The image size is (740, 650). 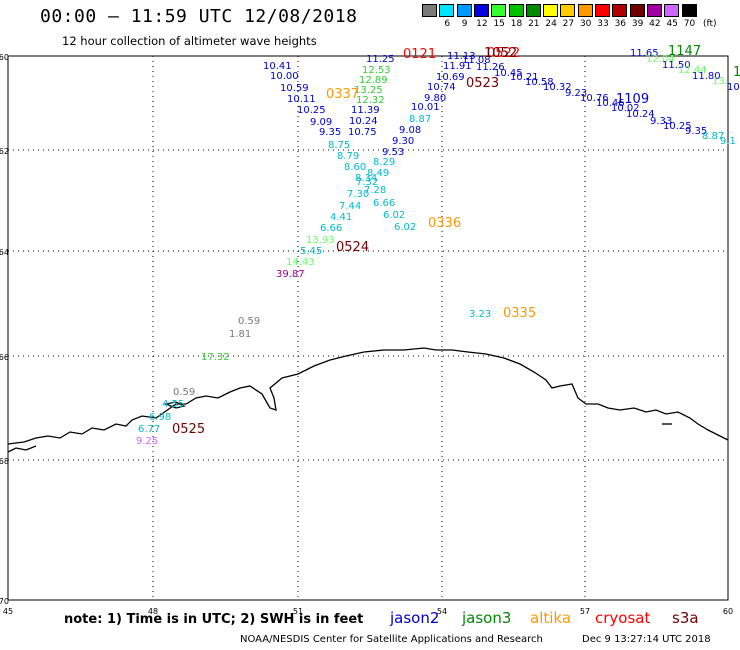 I want to click on wave-height-value: 10.45, so click(x=508, y=73).